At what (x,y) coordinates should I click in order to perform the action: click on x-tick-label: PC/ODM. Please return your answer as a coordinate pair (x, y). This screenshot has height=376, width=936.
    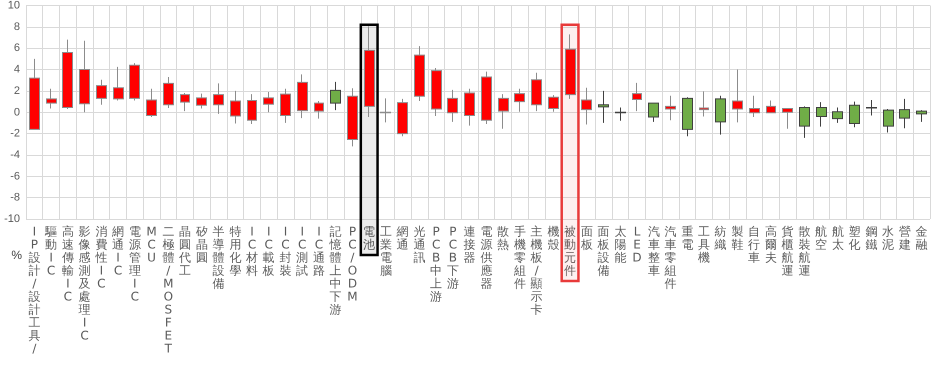
    Looking at the image, I should click on (352, 264).